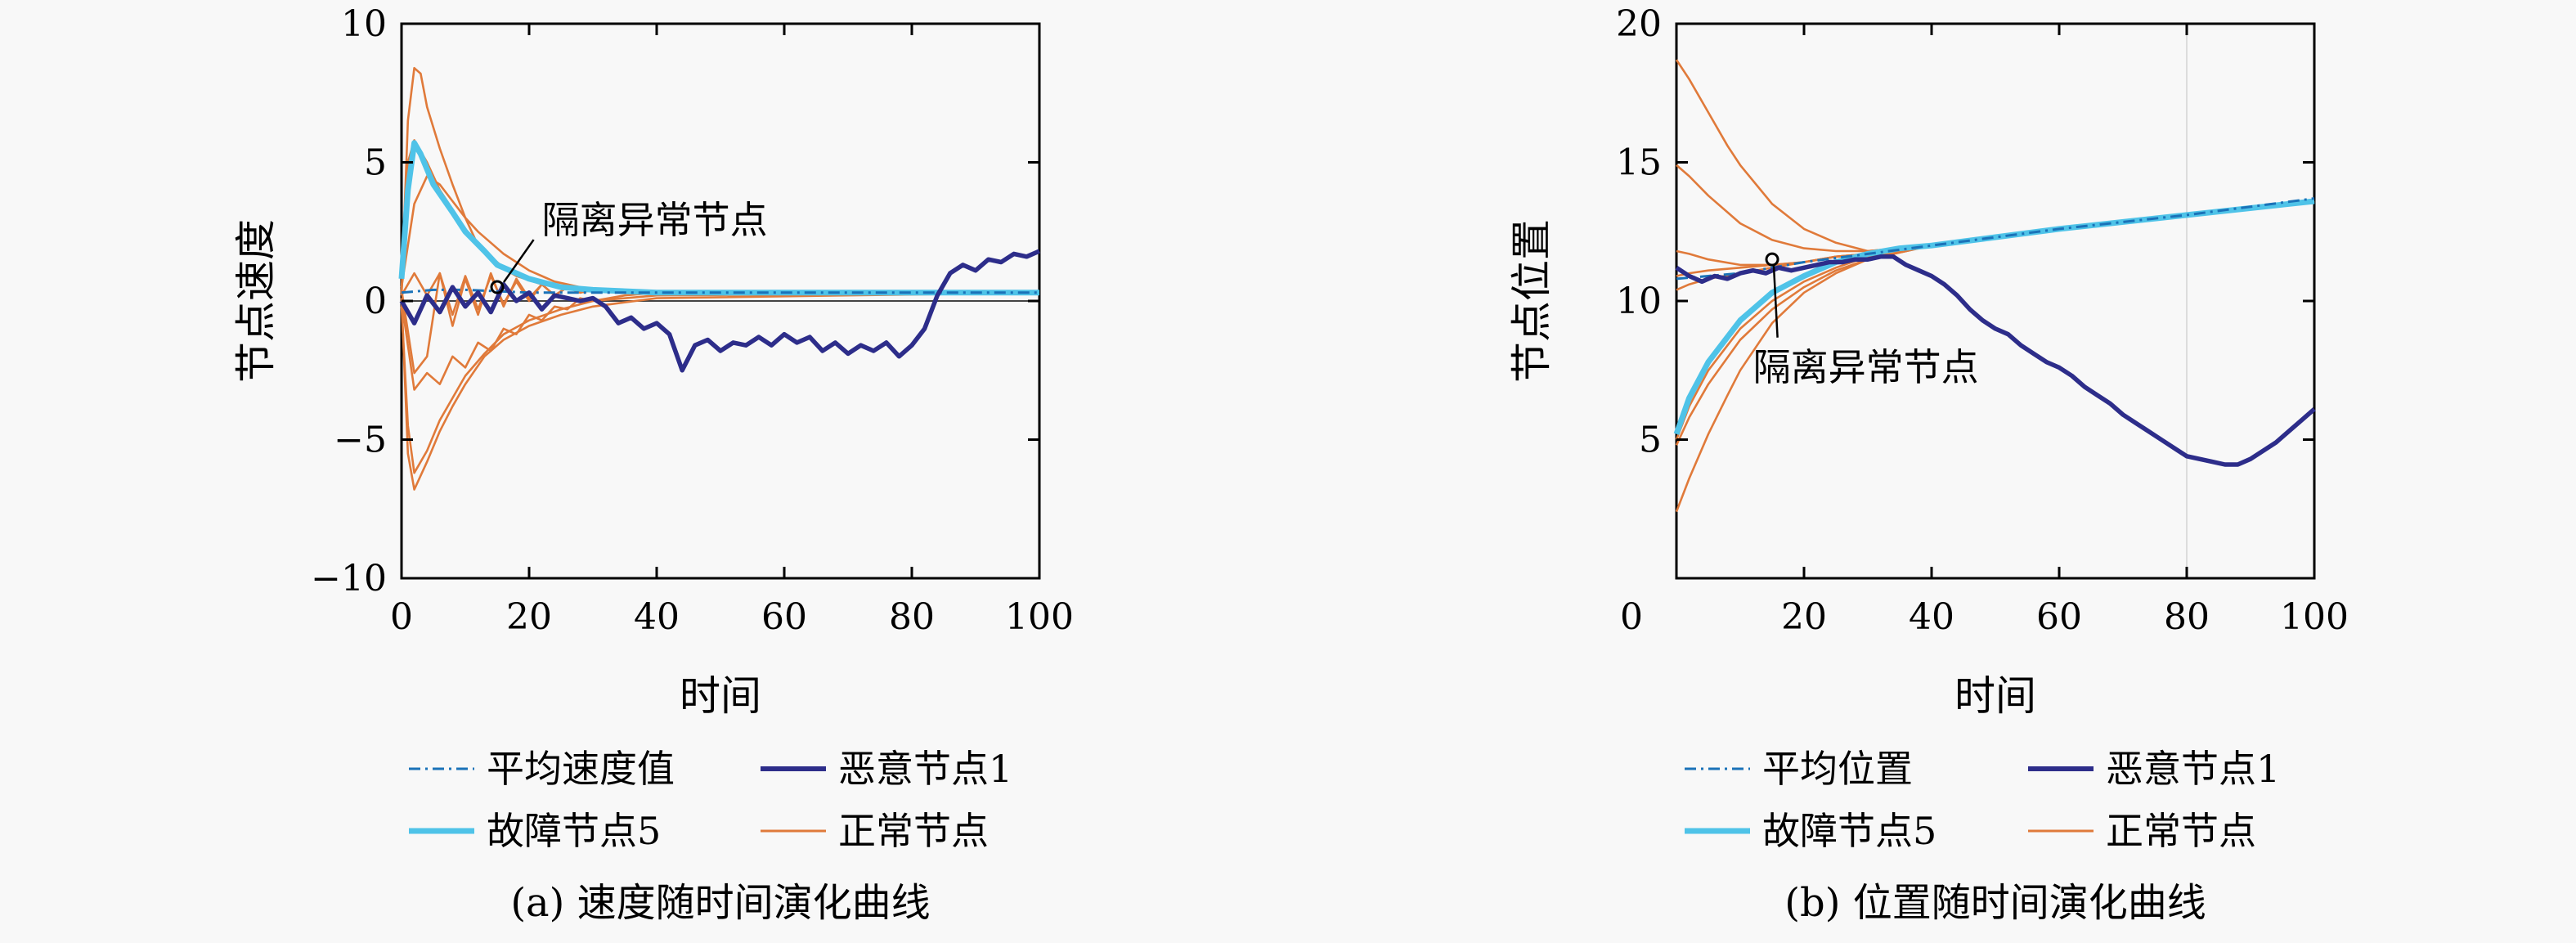 The width and height of the screenshot is (2576, 943). Describe the element at coordinates (349, 578) in the screenshot. I see `y-tick-label: −10` at that location.